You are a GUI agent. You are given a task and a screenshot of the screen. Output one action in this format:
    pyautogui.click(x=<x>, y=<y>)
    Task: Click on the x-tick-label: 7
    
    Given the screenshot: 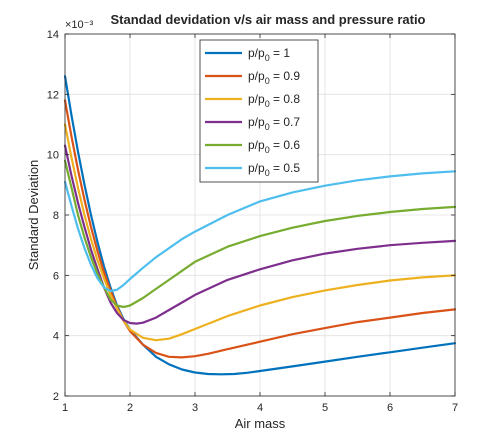 What is the action you would take?
    pyautogui.click(x=455, y=408)
    